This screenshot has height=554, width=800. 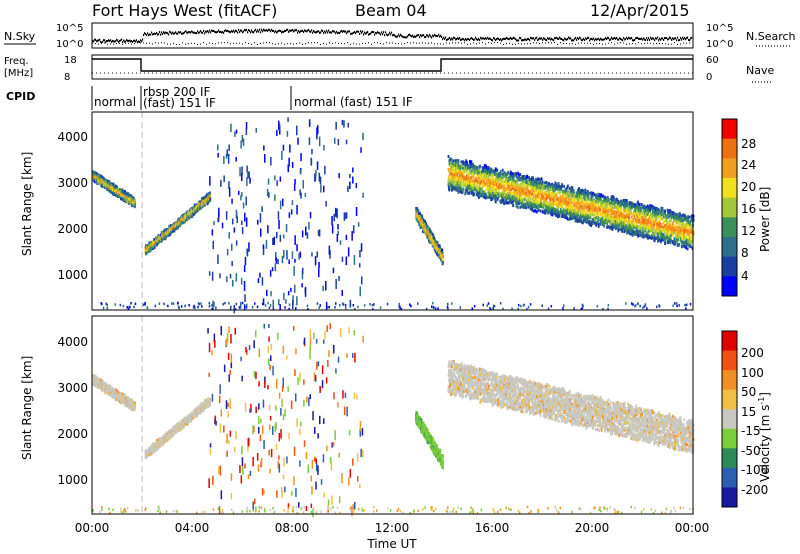 I want to click on noise-right-tick-bottom: 10^0, so click(x=719, y=44).